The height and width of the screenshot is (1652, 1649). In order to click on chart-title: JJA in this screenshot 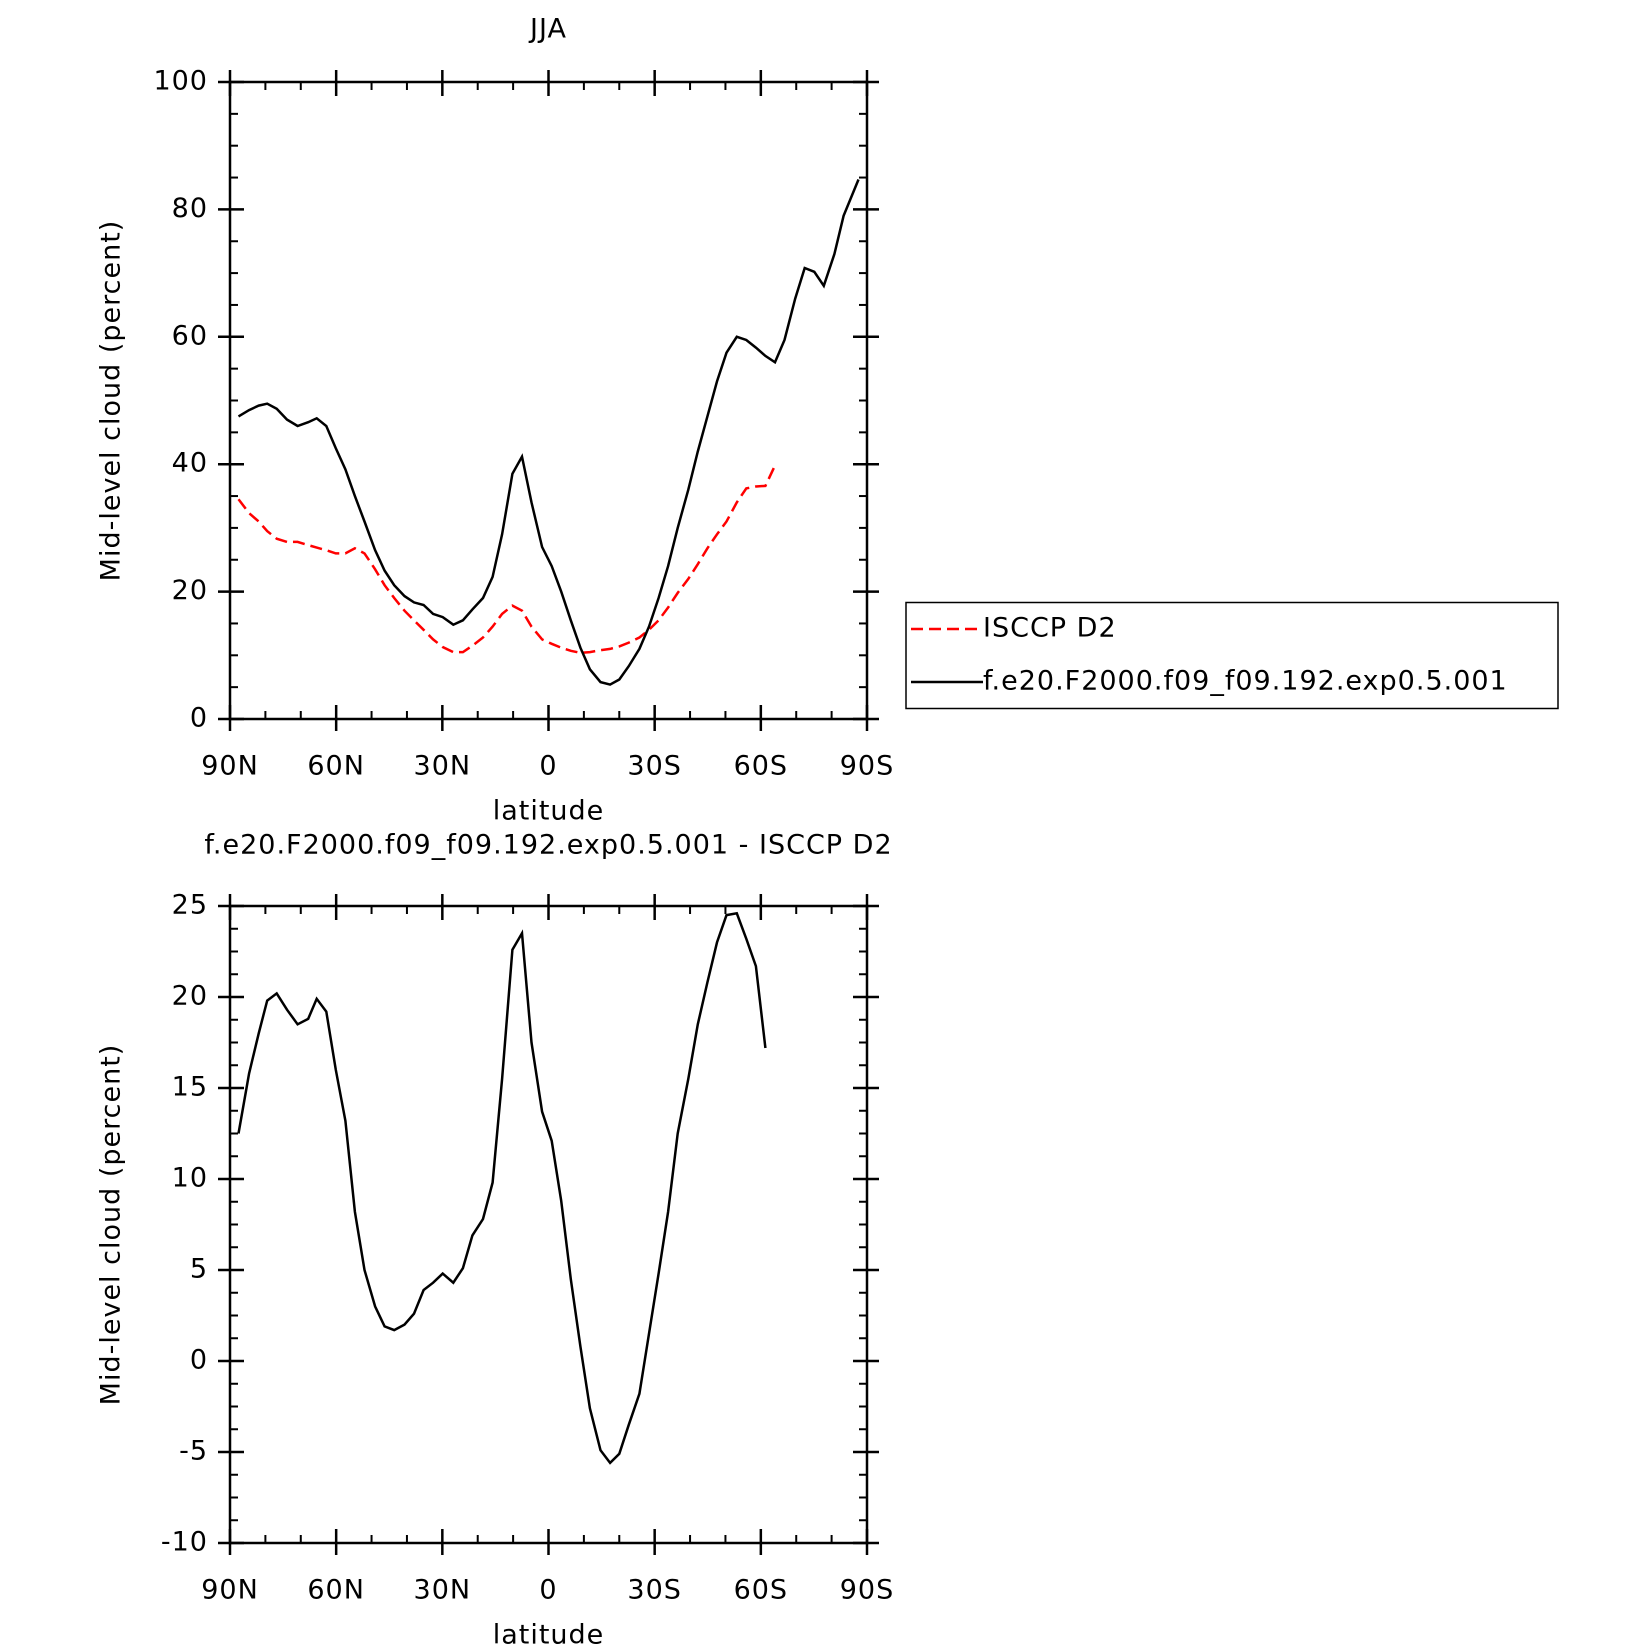, I will do `click(547, 29)`.